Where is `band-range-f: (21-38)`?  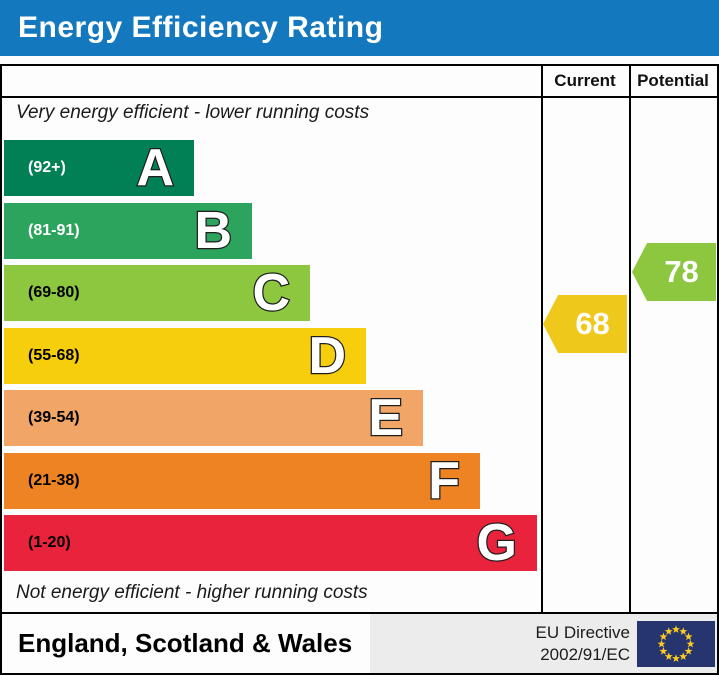 band-range-f: (21-38) is located at coordinates (54, 480).